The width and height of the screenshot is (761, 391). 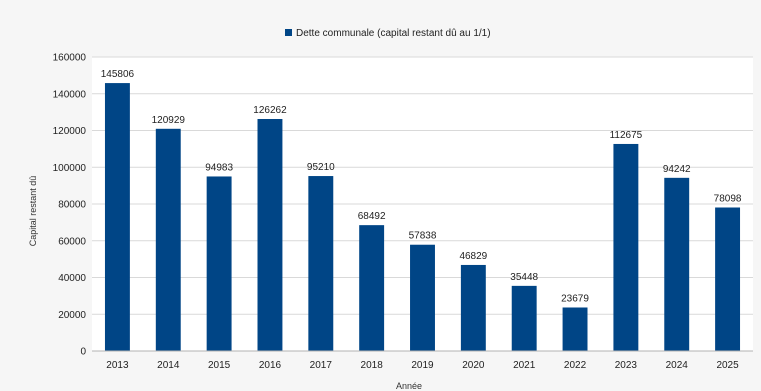 What do you see at coordinates (321, 365) in the screenshot?
I see `x-tick-label: 2017` at bounding box center [321, 365].